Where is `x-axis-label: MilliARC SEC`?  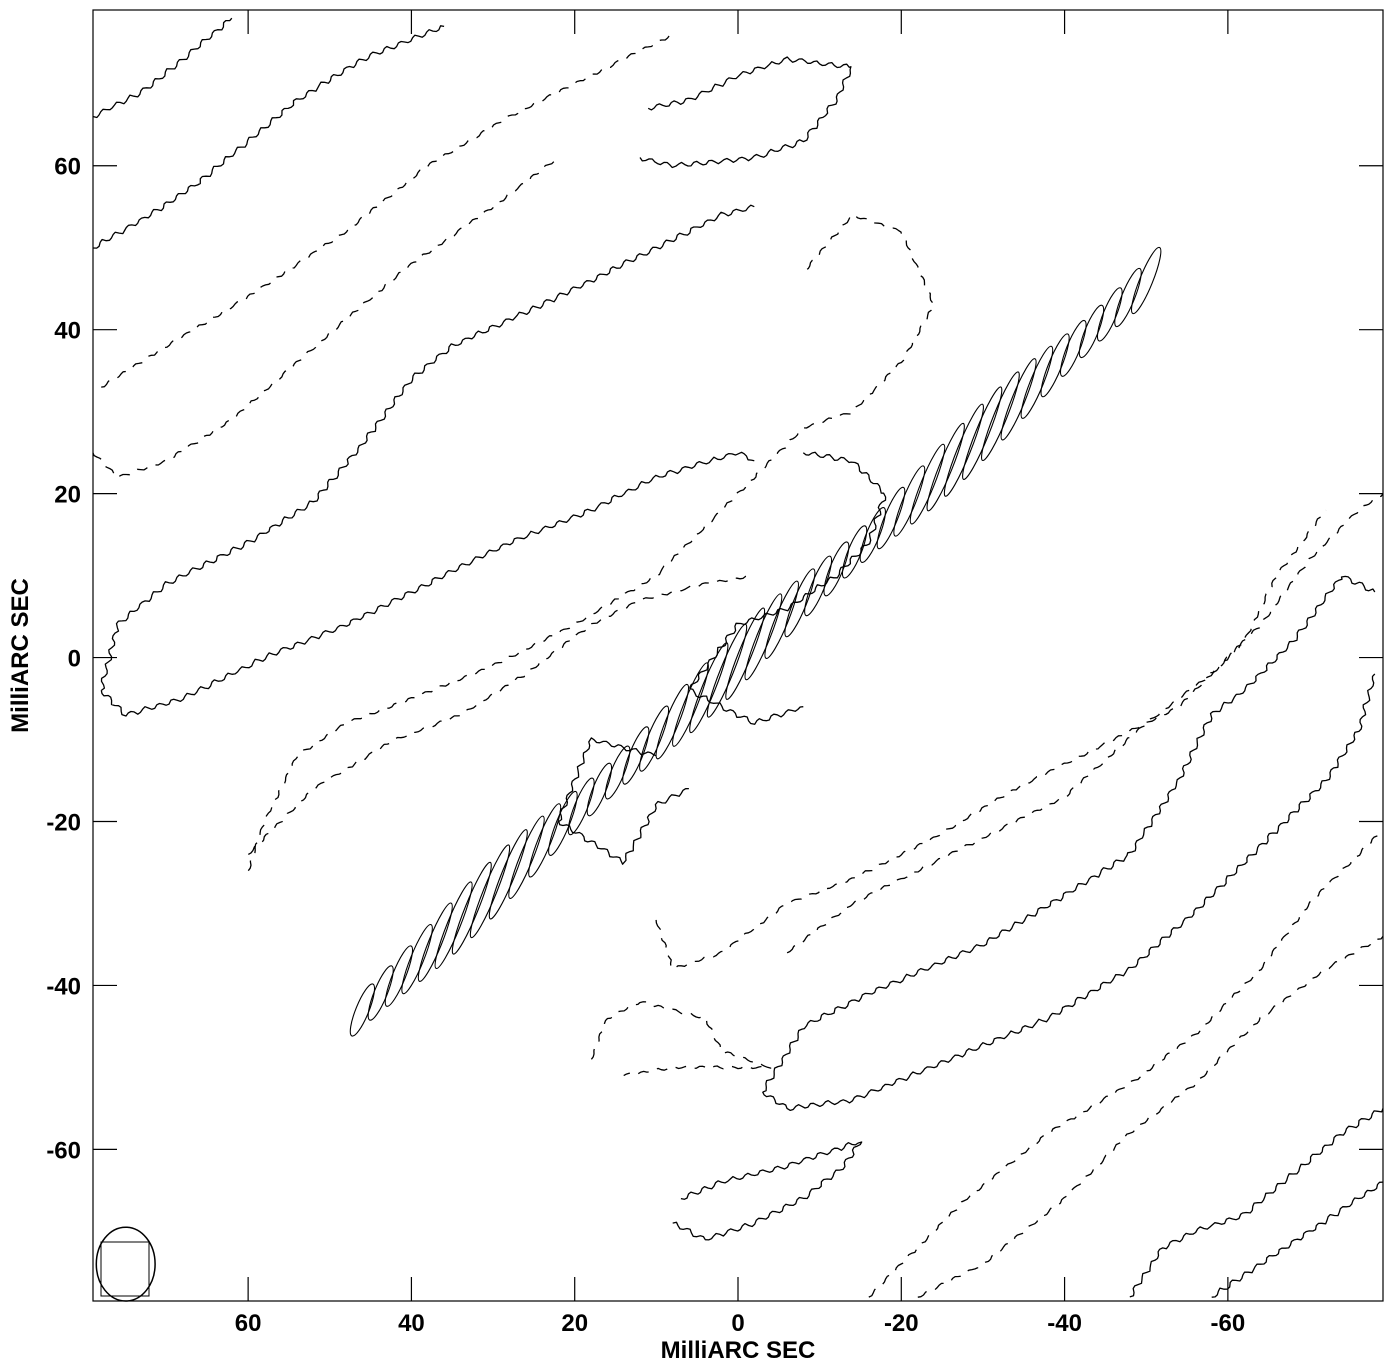
x-axis-label: MilliARC SEC is located at coordinates (738, 1350).